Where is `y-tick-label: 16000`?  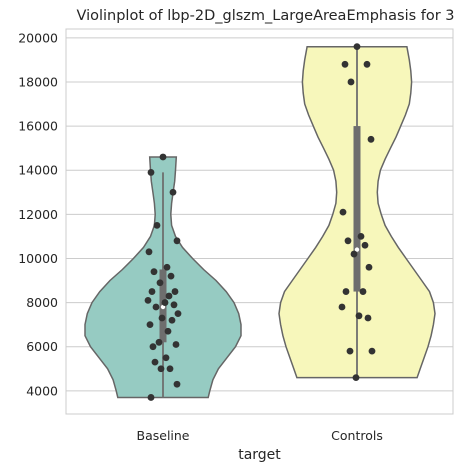
y-tick-label: 16000 is located at coordinates (38, 126).